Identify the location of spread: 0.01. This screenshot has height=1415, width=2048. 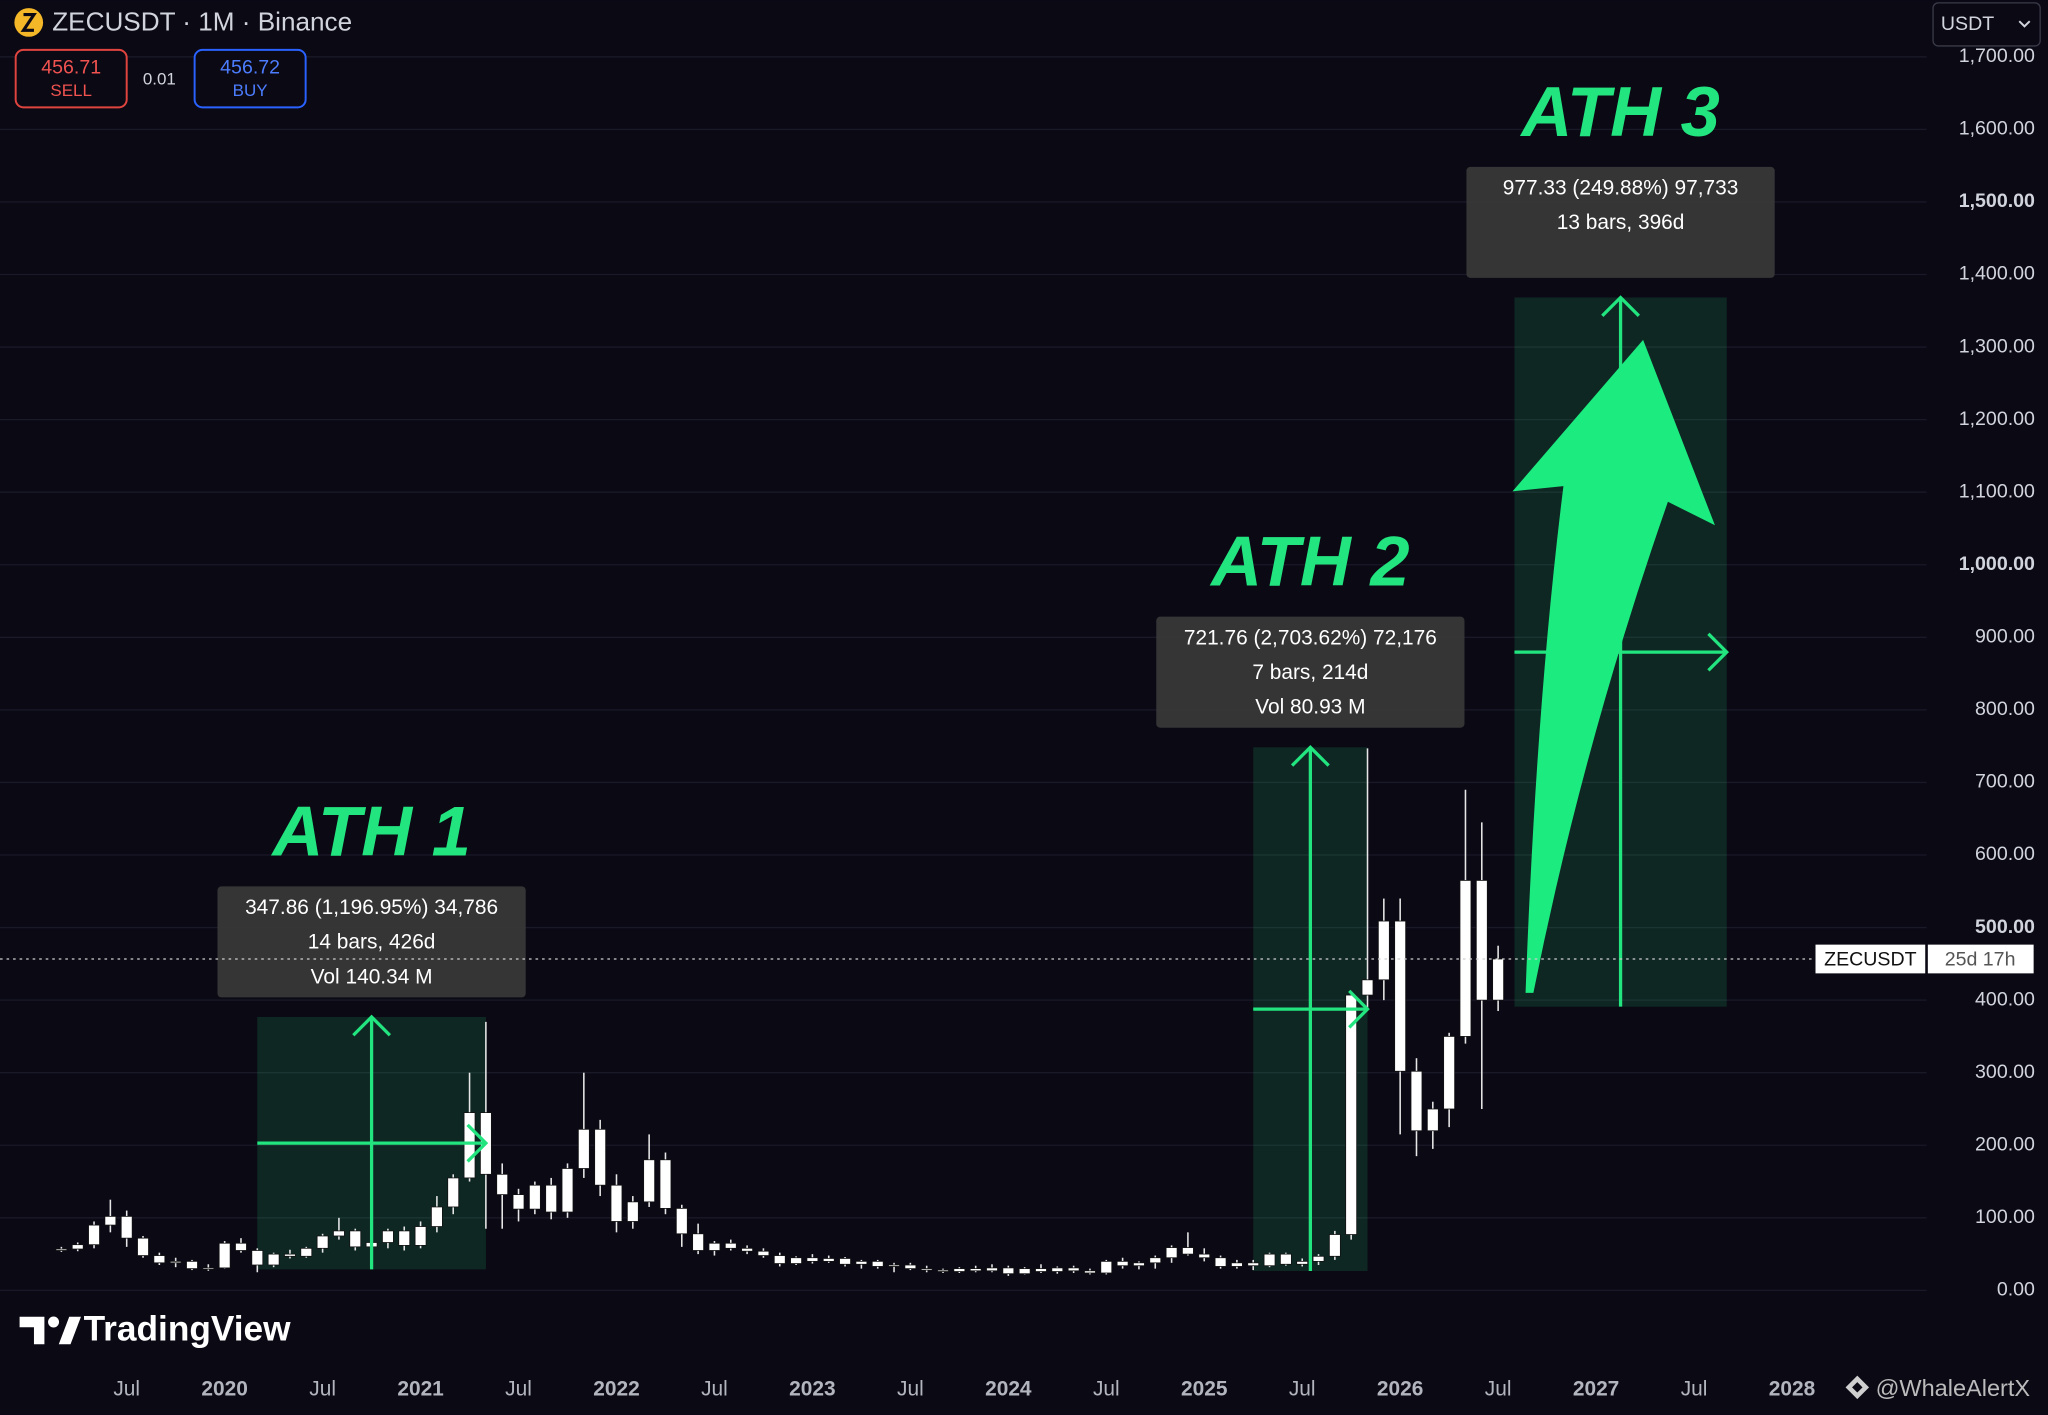
(159, 78).